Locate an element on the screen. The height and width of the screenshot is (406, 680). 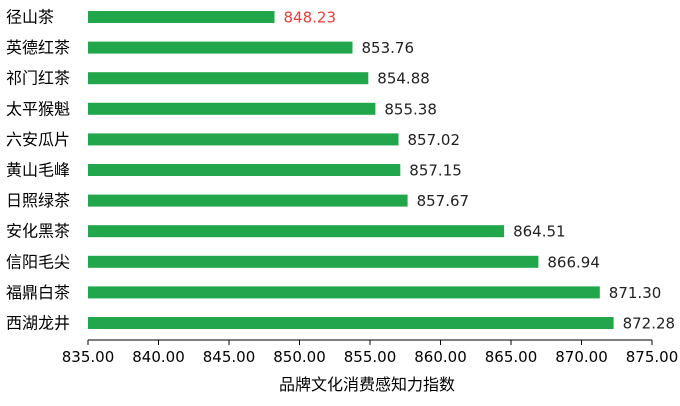
category-label: 黄山毛峰 is located at coordinates (38, 170).